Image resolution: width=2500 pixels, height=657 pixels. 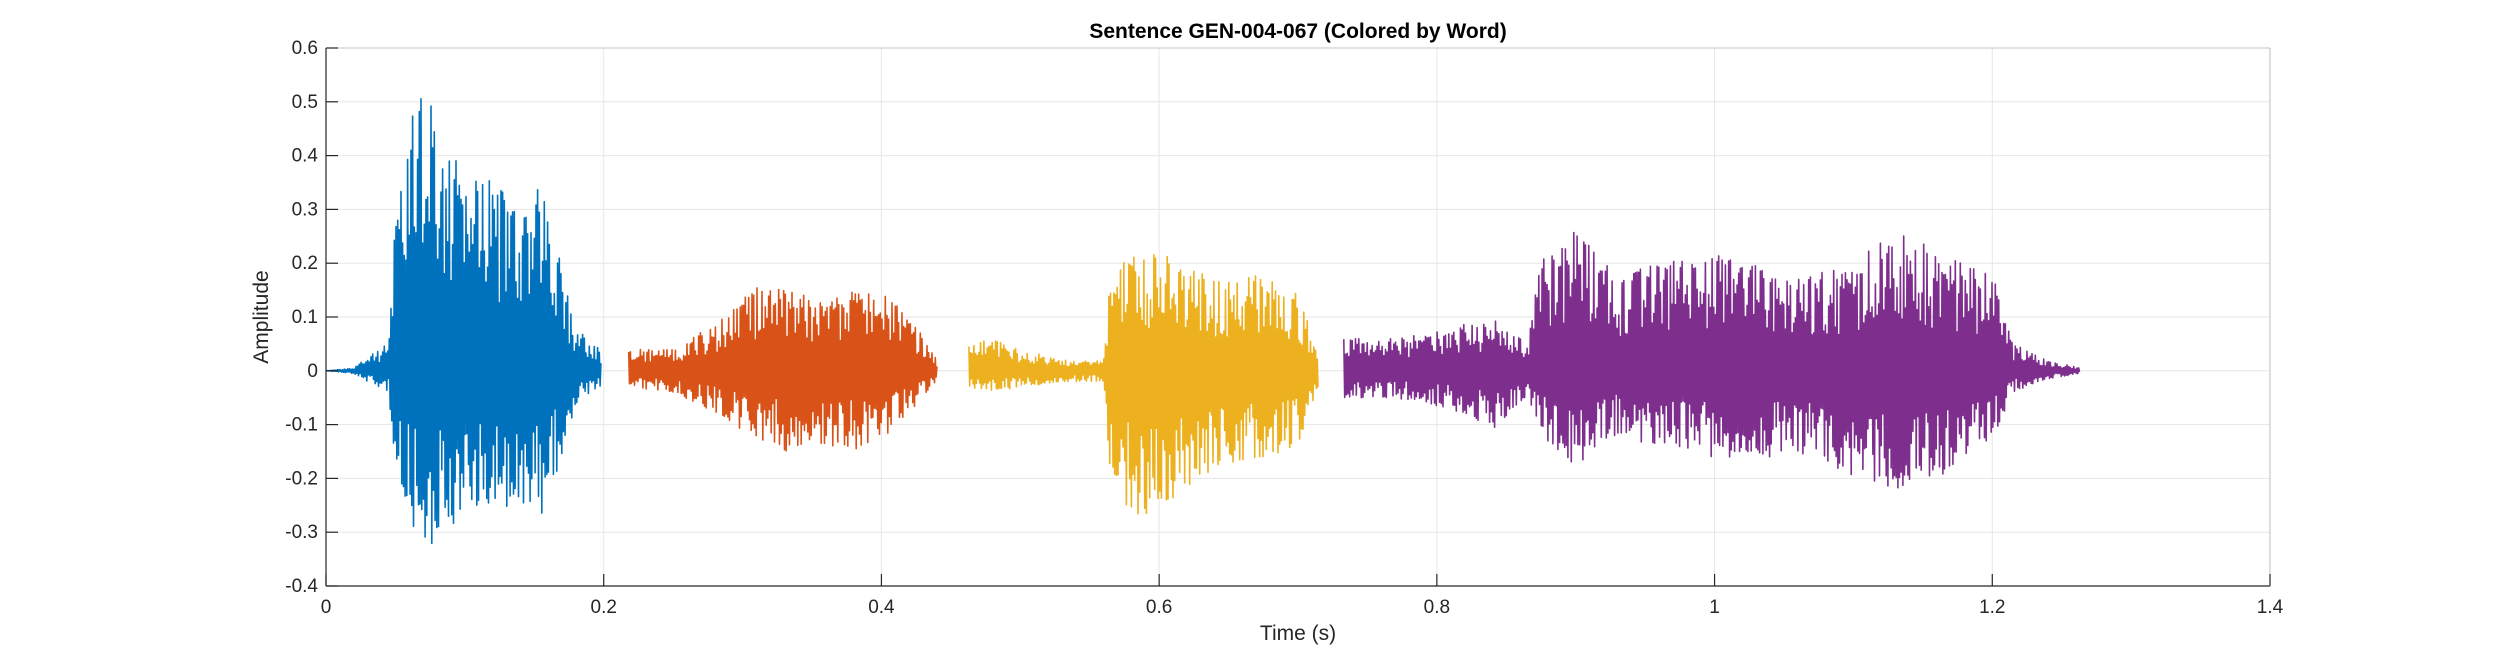 What do you see at coordinates (305, 317) in the screenshot?
I see `y-tick-label: 0.1` at bounding box center [305, 317].